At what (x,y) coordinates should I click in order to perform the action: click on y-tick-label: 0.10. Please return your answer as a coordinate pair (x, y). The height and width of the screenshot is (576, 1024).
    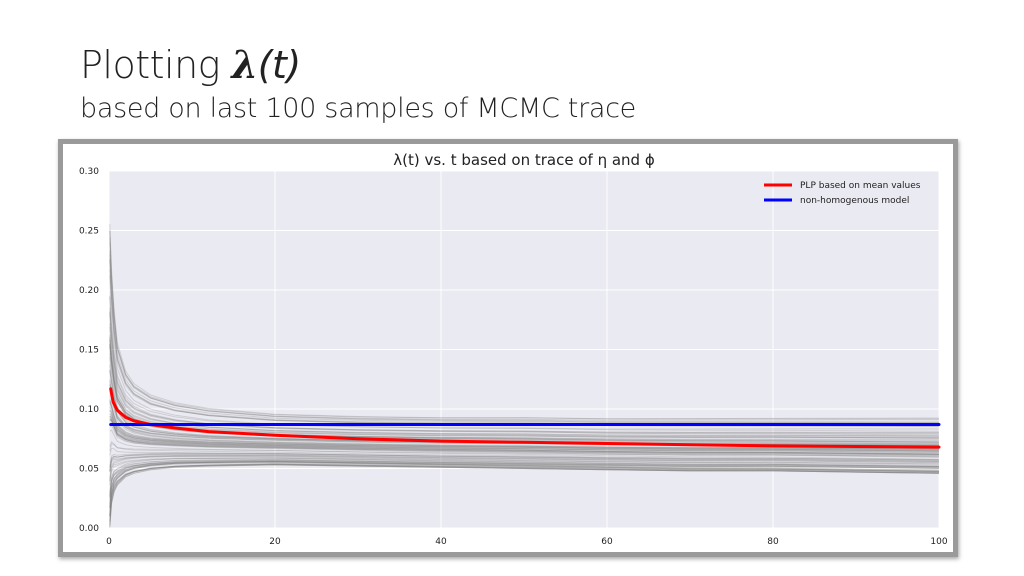
    Looking at the image, I should click on (89, 410).